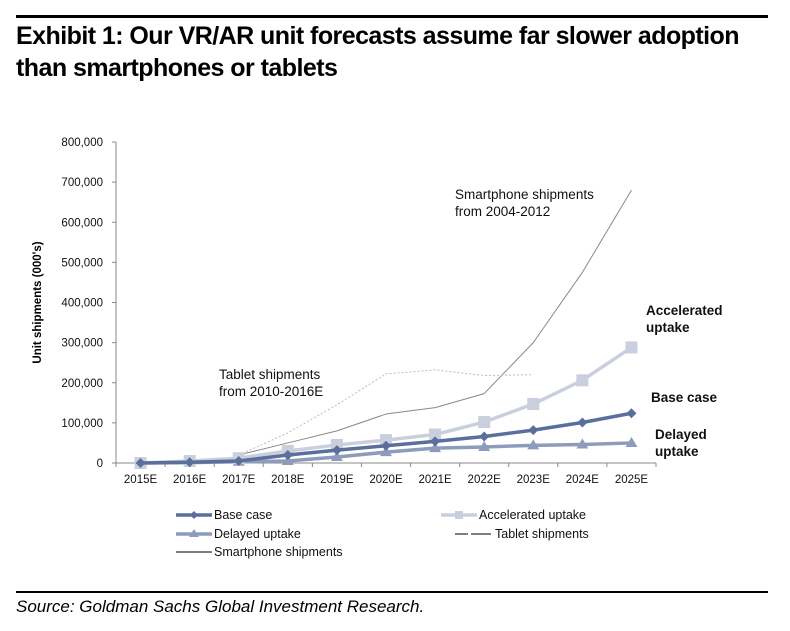  I want to click on legend-item: Smartphone shipments, so click(259, 552).